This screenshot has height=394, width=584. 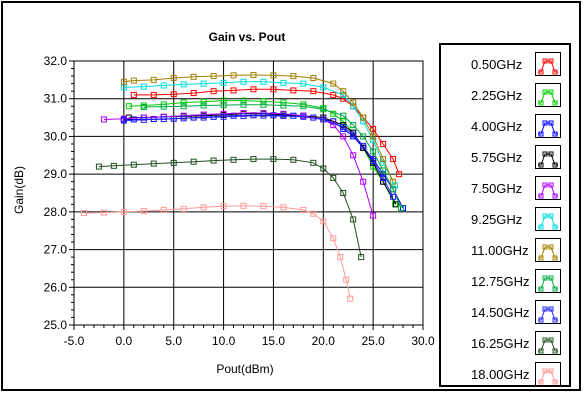 What do you see at coordinates (505, 188) in the screenshot?
I see `legend-item: 7.50GHz` at bounding box center [505, 188].